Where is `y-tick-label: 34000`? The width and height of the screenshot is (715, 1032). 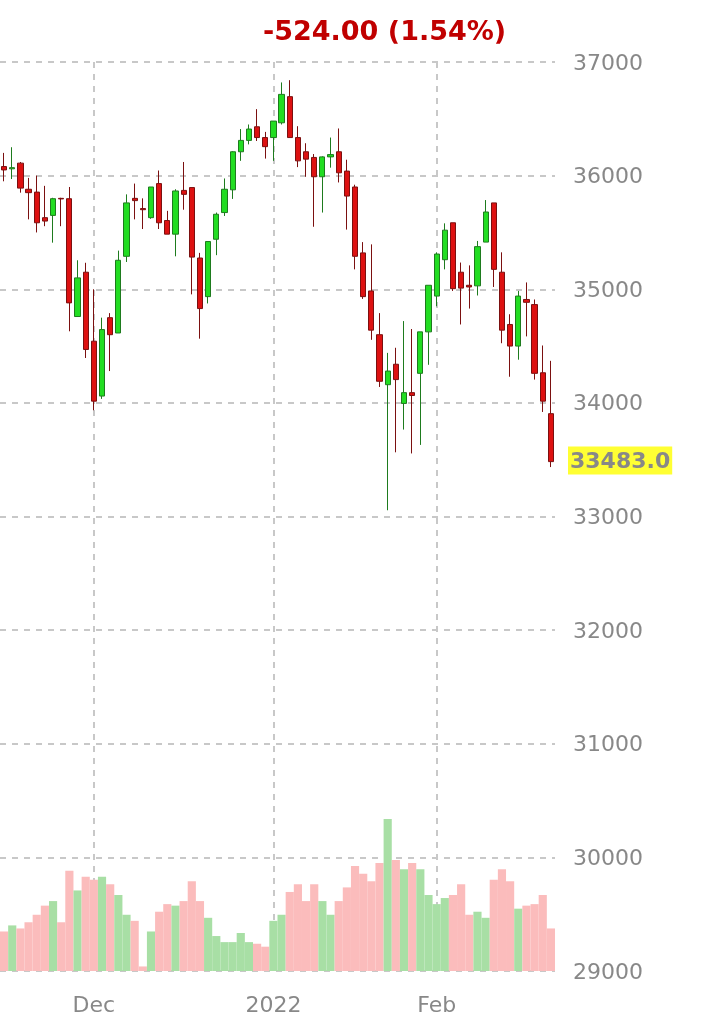
y-tick-label: 34000 is located at coordinates (608, 403).